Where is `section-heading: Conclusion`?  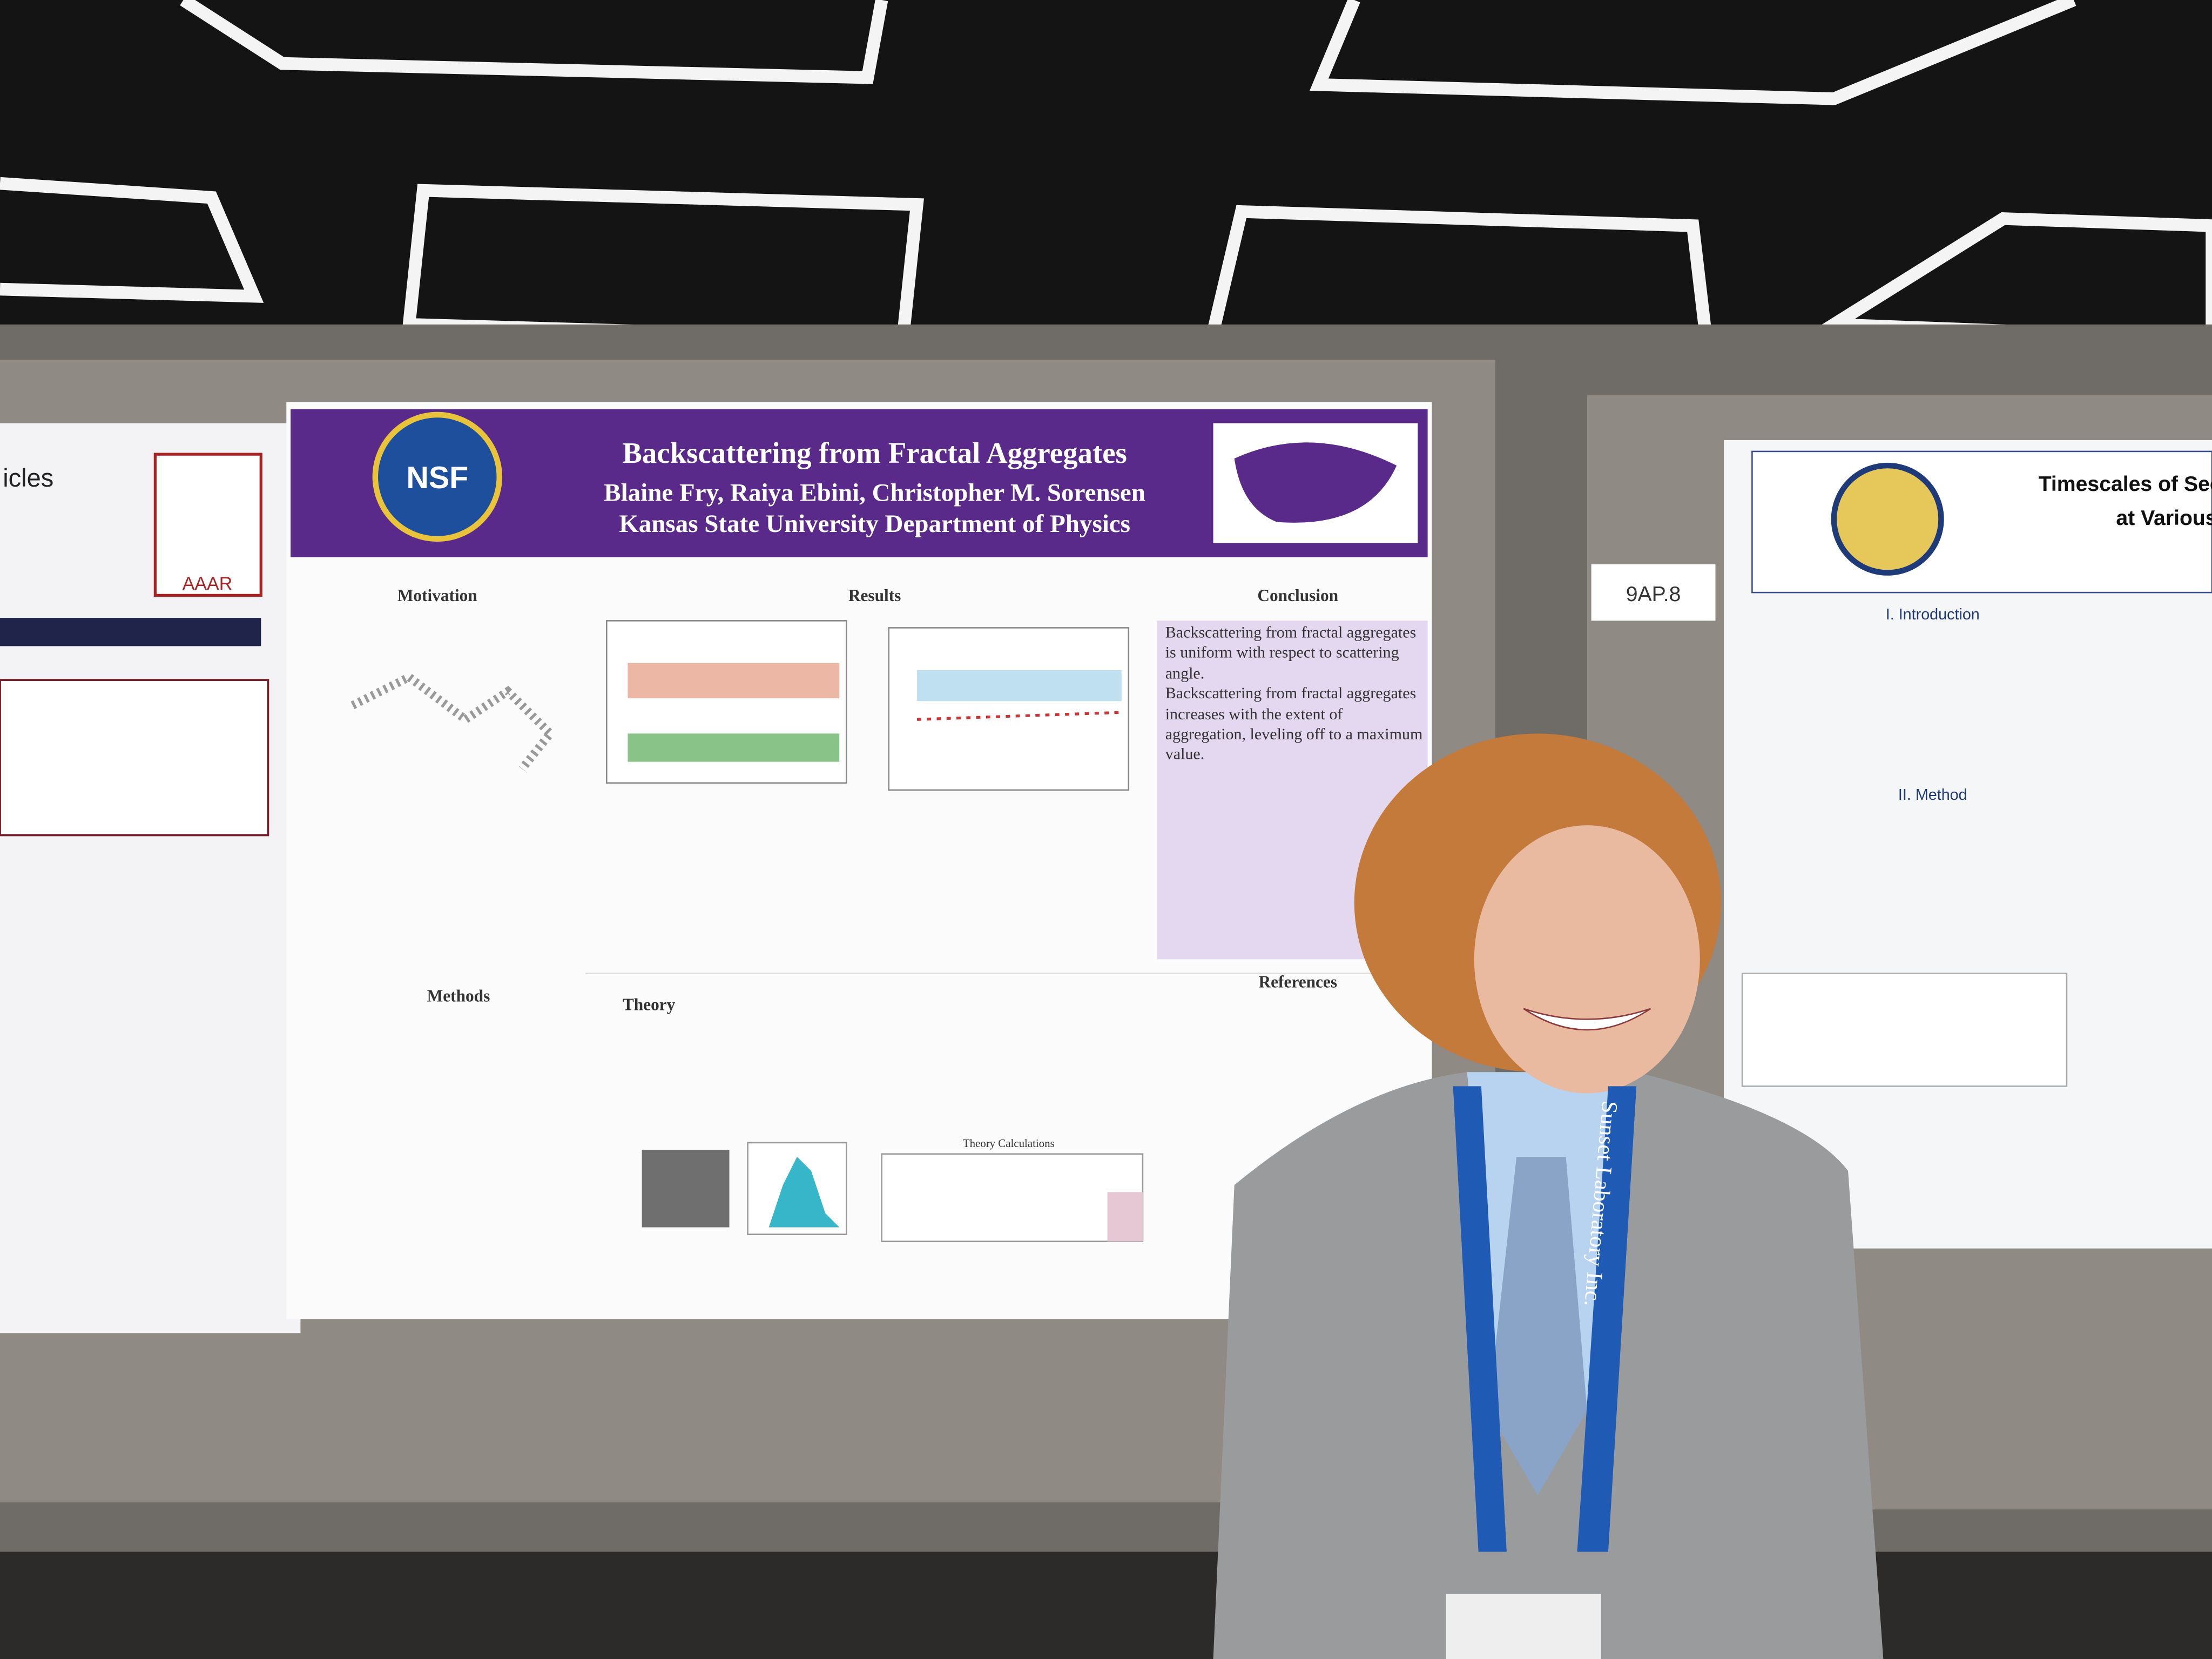
section-heading: Conclusion is located at coordinates (1297, 595).